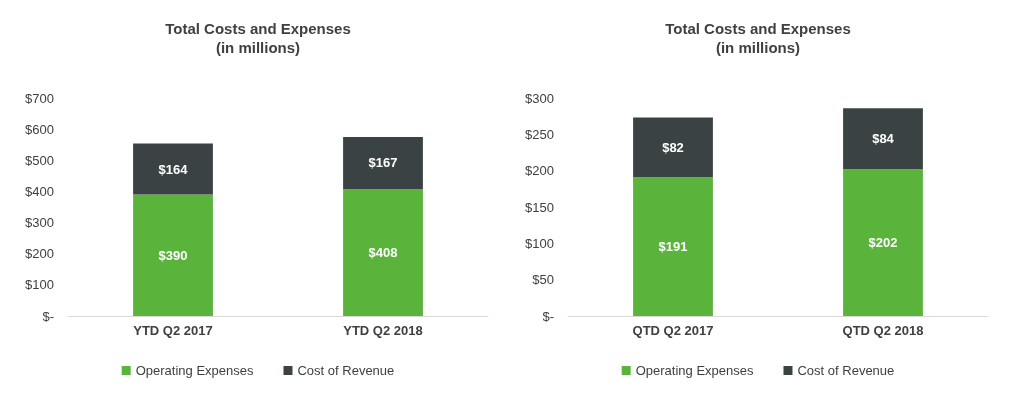  I want to click on data-label: $167, so click(383, 163).